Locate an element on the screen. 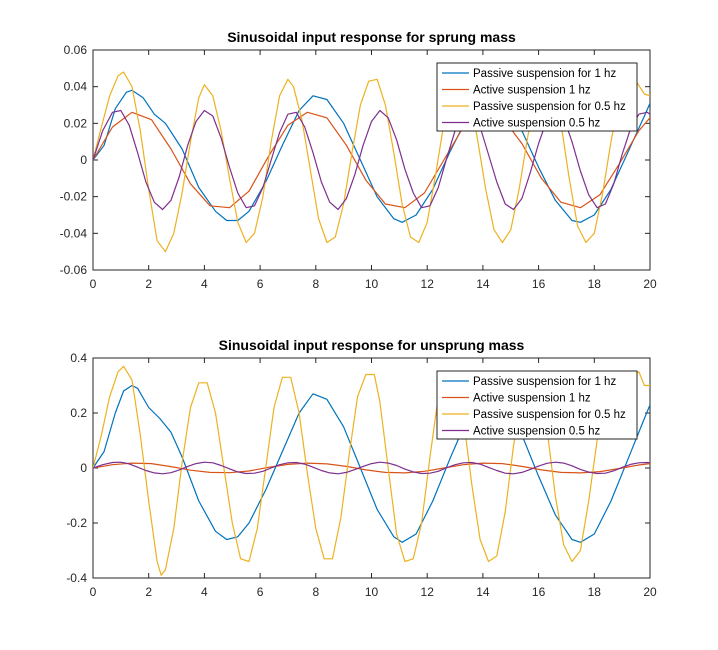  y-tick-label: -0.04 is located at coordinates (74, 233).